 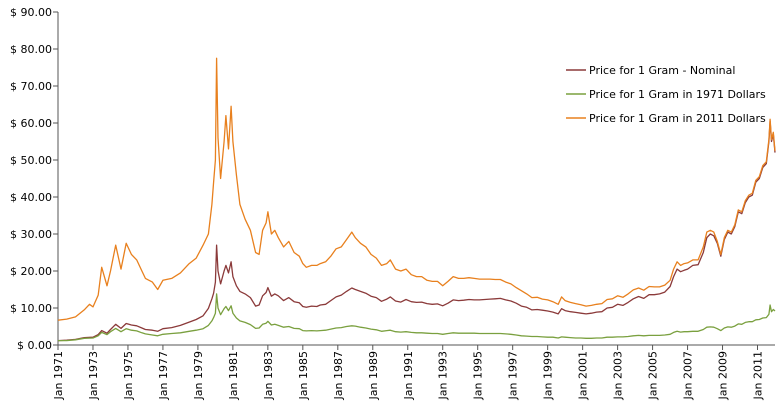 What do you see at coordinates (58, 375) in the screenshot?
I see `x-tick-label: Jan 1971` at bounding box center [58, 375].